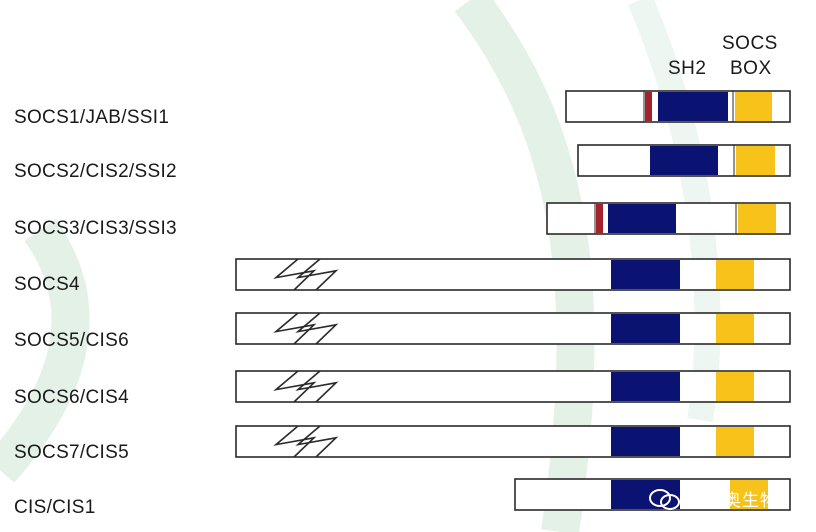  Describe the element at coordinates (648, 106) in the screenshot. I see `row-1-kir-domain` at that location.